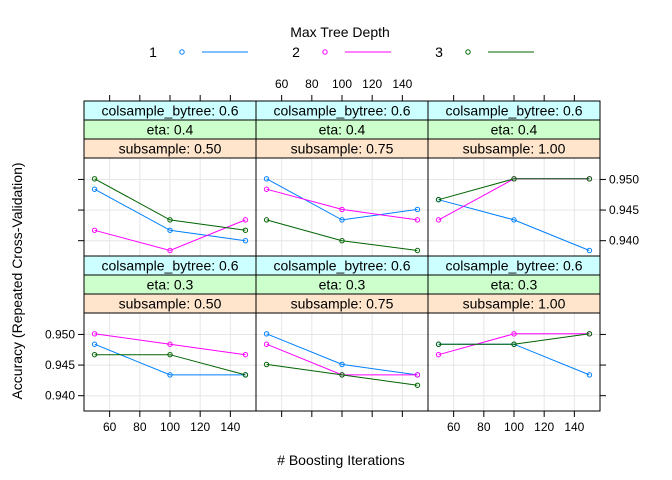  I want to click on y-tick-label: 0.940, so click(624, 241).